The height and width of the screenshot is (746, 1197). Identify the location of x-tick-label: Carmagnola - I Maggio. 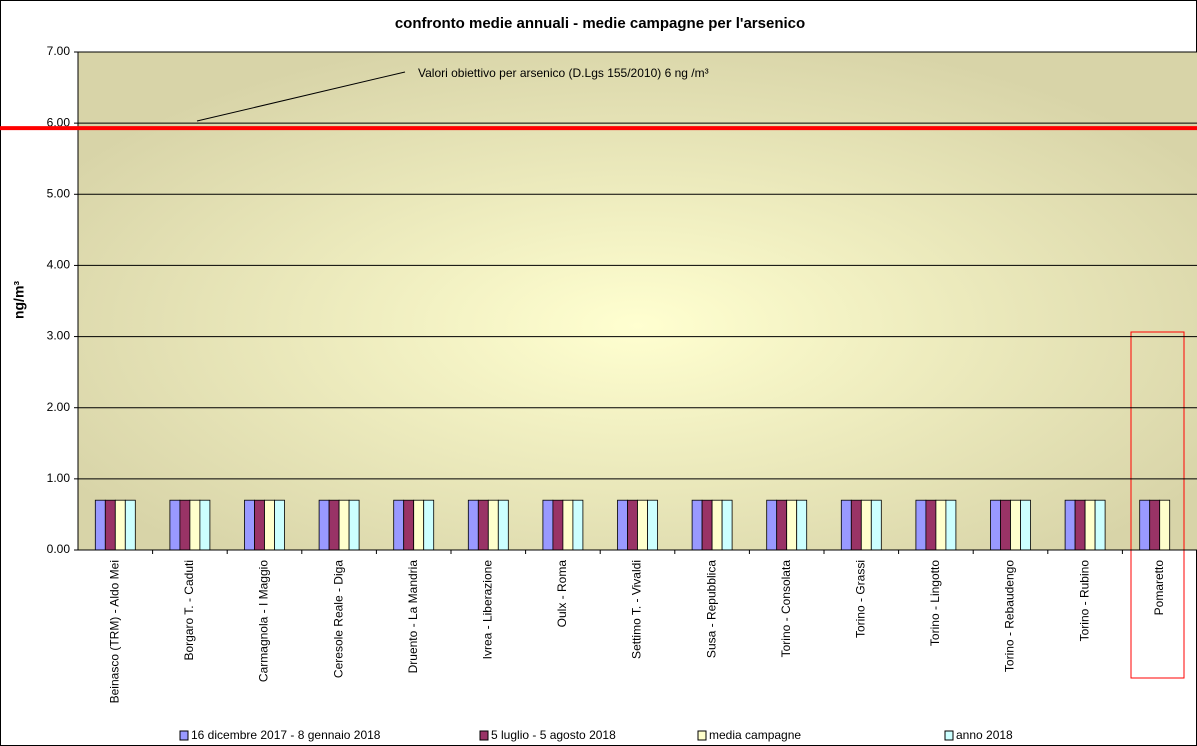
(264, 621).